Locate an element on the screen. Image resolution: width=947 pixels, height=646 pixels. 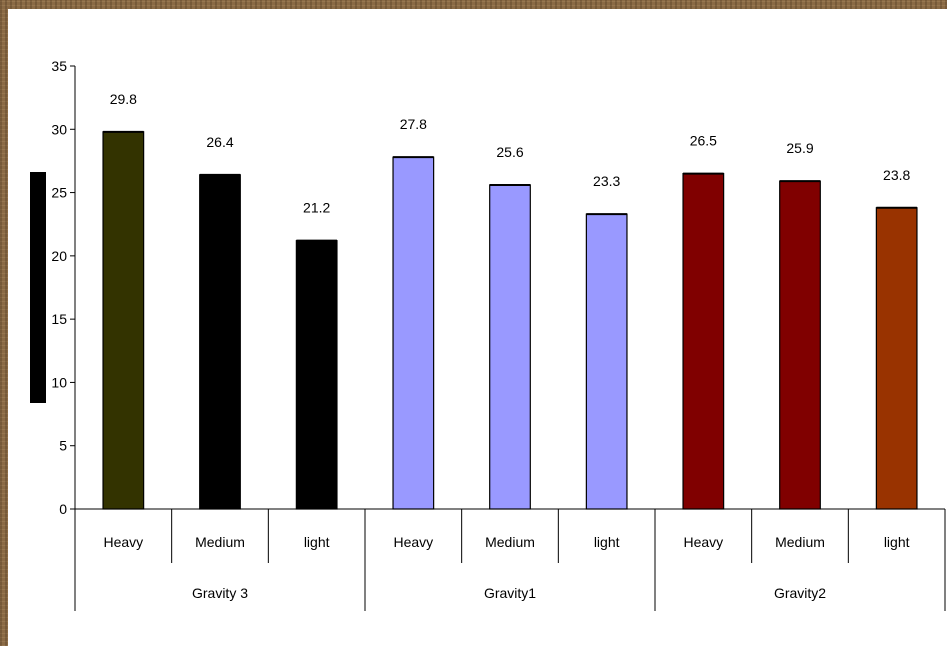
x-group-label: Gravity2 is located at coordinates (800, 593).